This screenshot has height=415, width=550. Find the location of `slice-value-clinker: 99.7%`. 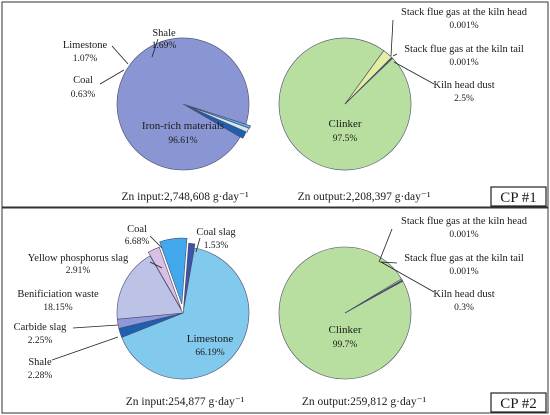

slice-value-clinker: 99.7% is located at coordinates (345, 345).